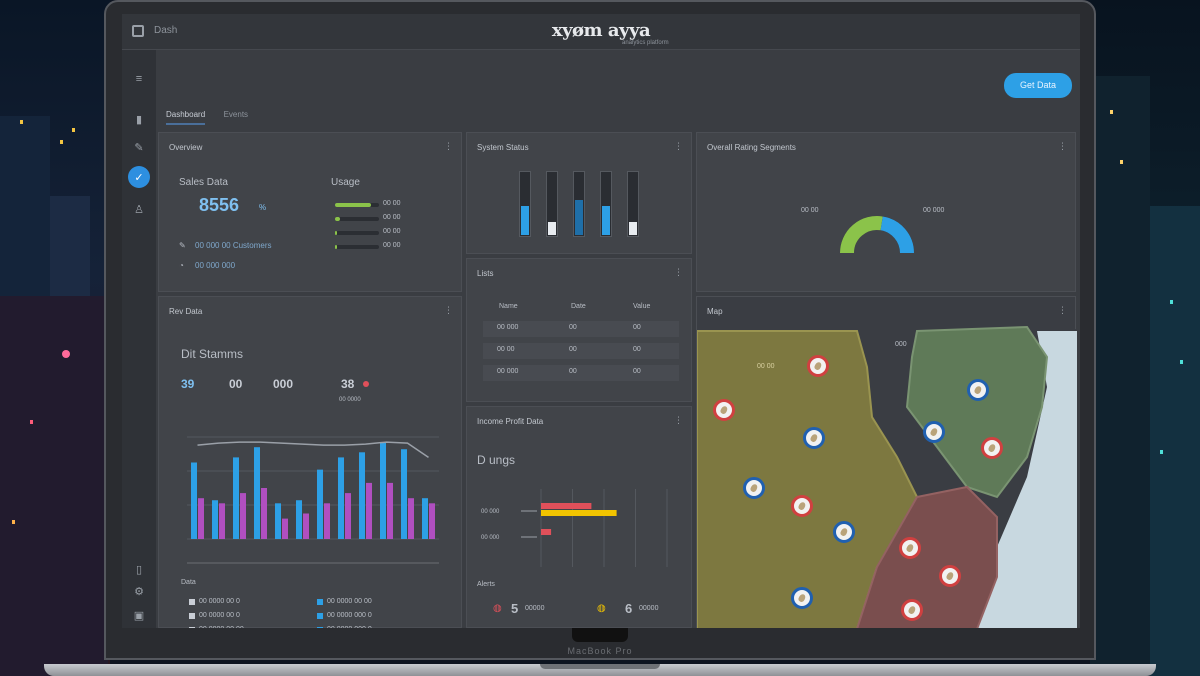 Image resolution: width=1200 pixels, height=676 pixels. What do you see at coordinates (263, 207) in the screenshot?
I see `metric-unit: %` at bounding box center [263, 207].